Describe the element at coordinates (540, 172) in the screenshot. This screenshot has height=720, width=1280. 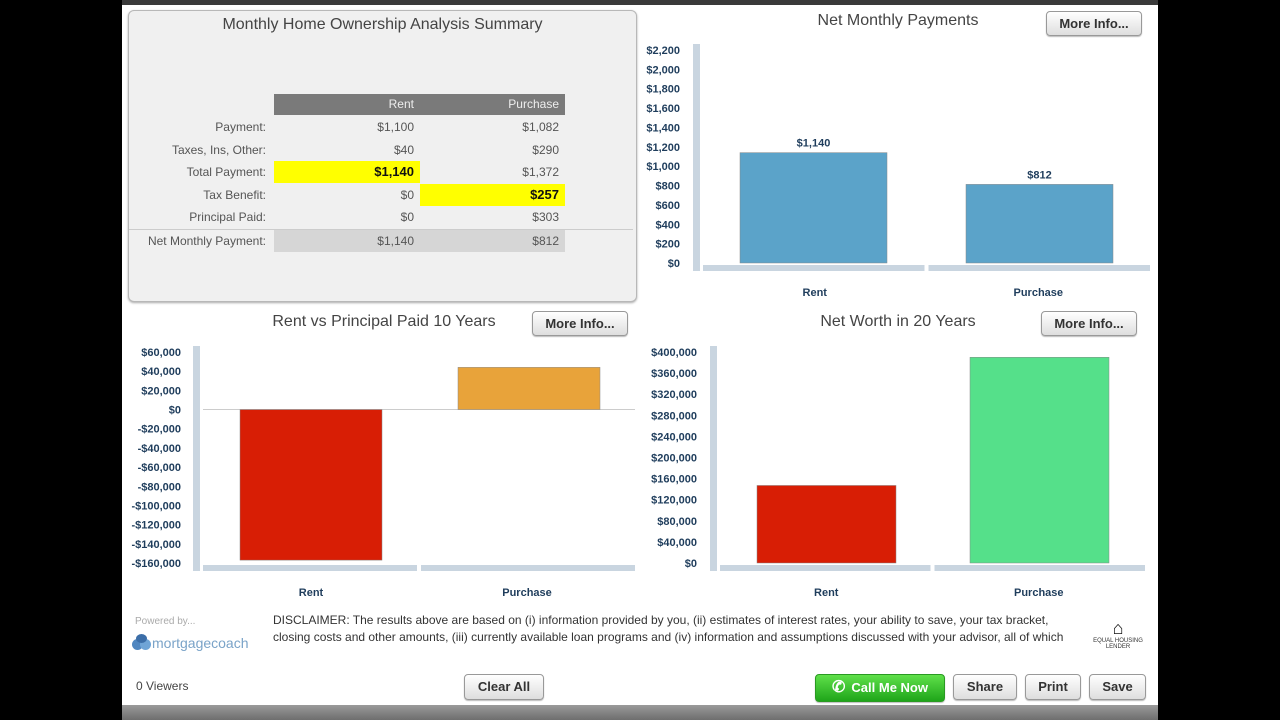
I see `purchase-value: $1,372` at that location.